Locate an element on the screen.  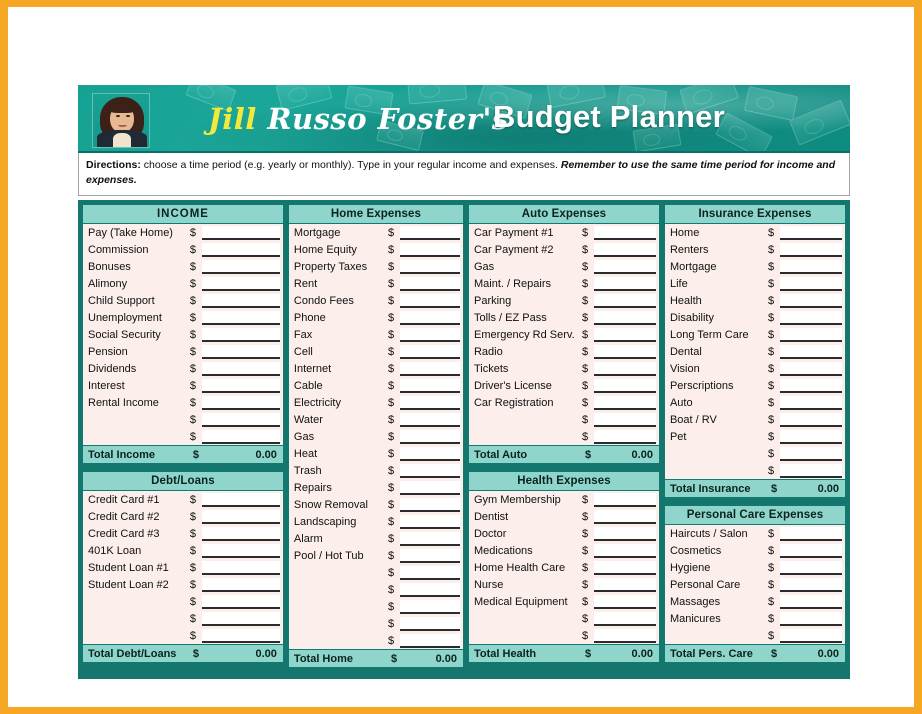
budget-row: Manicures $ is located at coordinates (755, 618).